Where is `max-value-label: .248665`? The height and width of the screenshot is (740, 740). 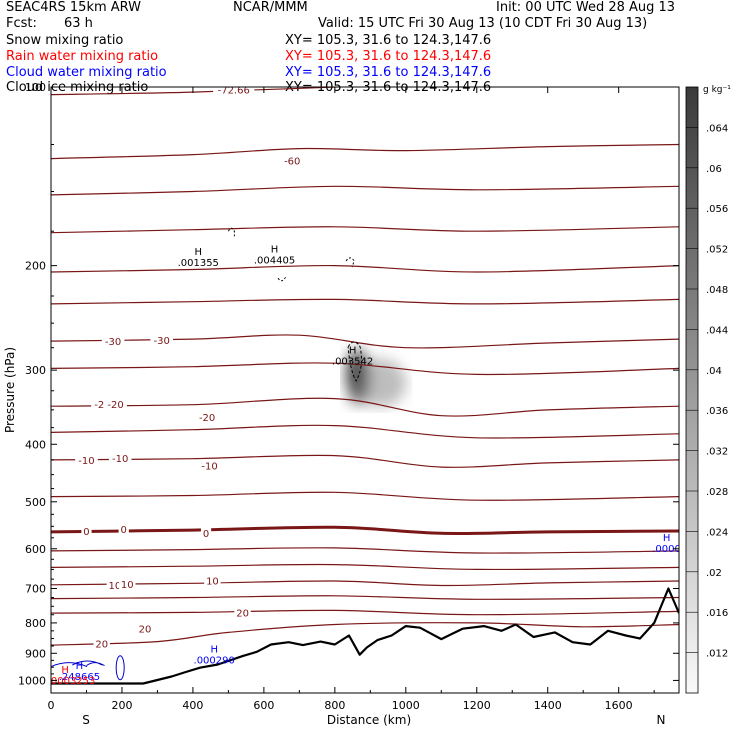
max-value-label: .248665 is located at coordinates (79, 677).